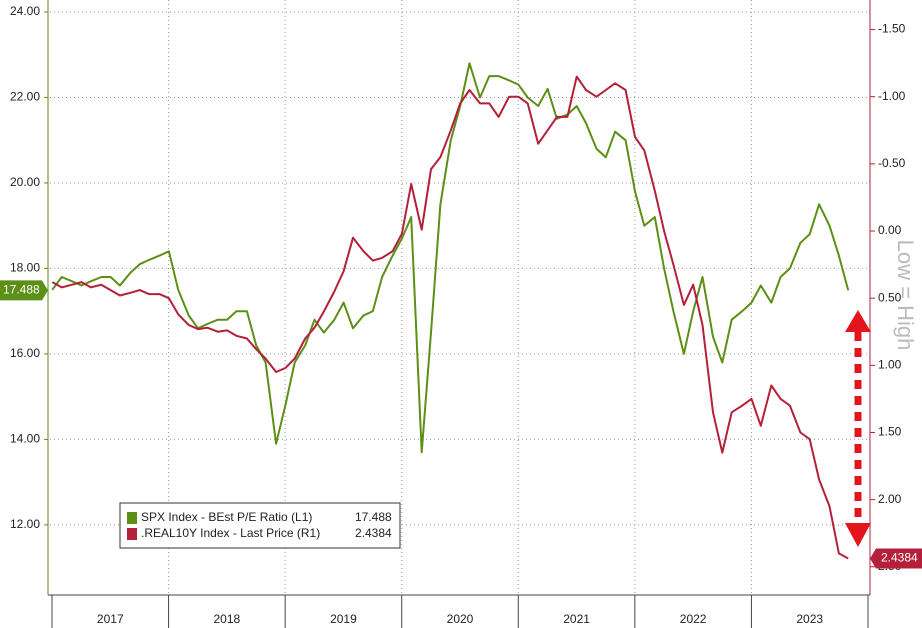  What do you see at coordinates (373, 533) in the screenshot?
I see `legend-value: 2.4384` at bounding box center [373, 533].